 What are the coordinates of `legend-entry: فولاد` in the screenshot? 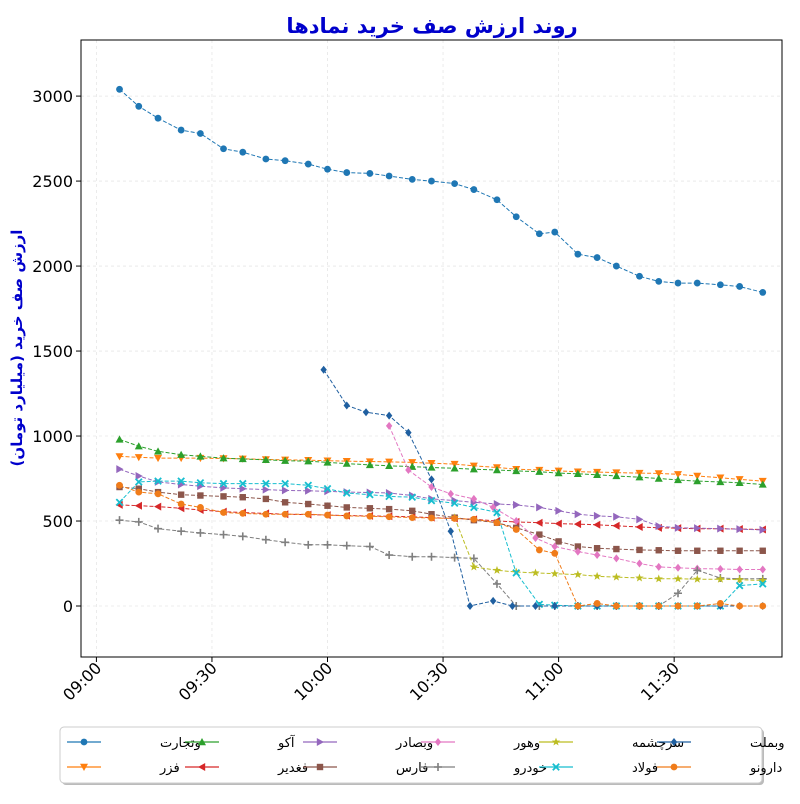 It's located at (598, 768).